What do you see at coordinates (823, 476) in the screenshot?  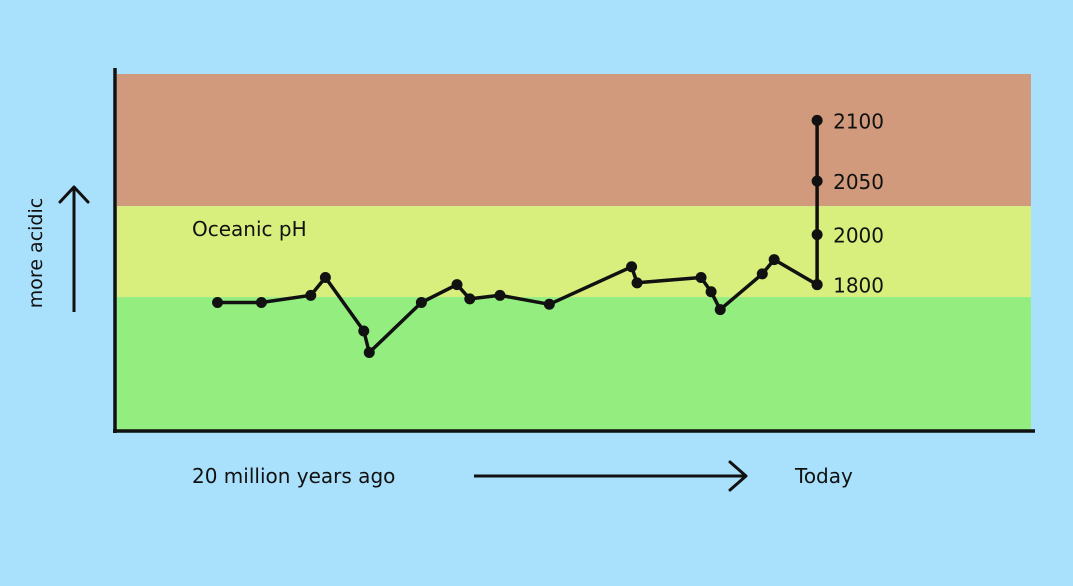 I see `x-axis-end-label: Today` at bounding box center [823, 476].